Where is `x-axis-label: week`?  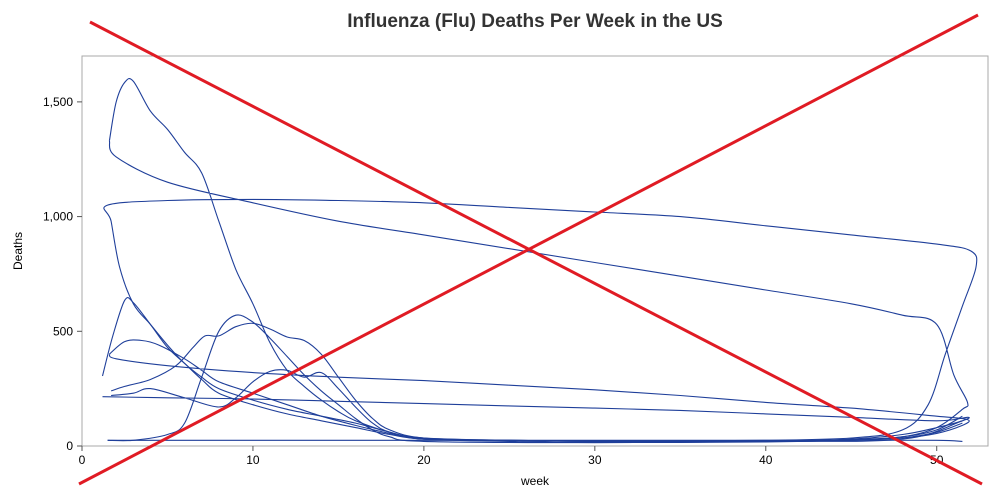 x-axis-label: week is located at coordinates (535, 481).